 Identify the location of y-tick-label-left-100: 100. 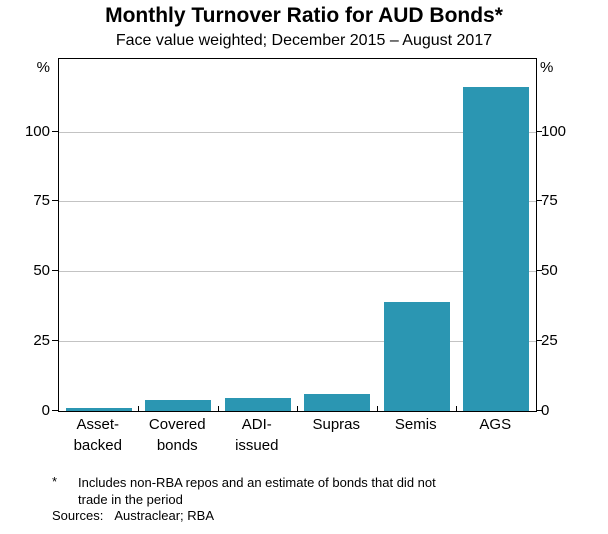
(37, 131).